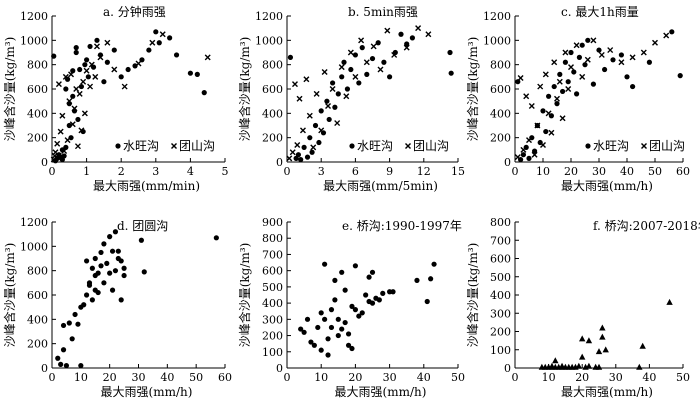 This screenshot has width=700, height=406. What do you see at coordinates (190, 171) in the screenshot?
I see `x-tick-label: 4` at bounding box center [190, 171].